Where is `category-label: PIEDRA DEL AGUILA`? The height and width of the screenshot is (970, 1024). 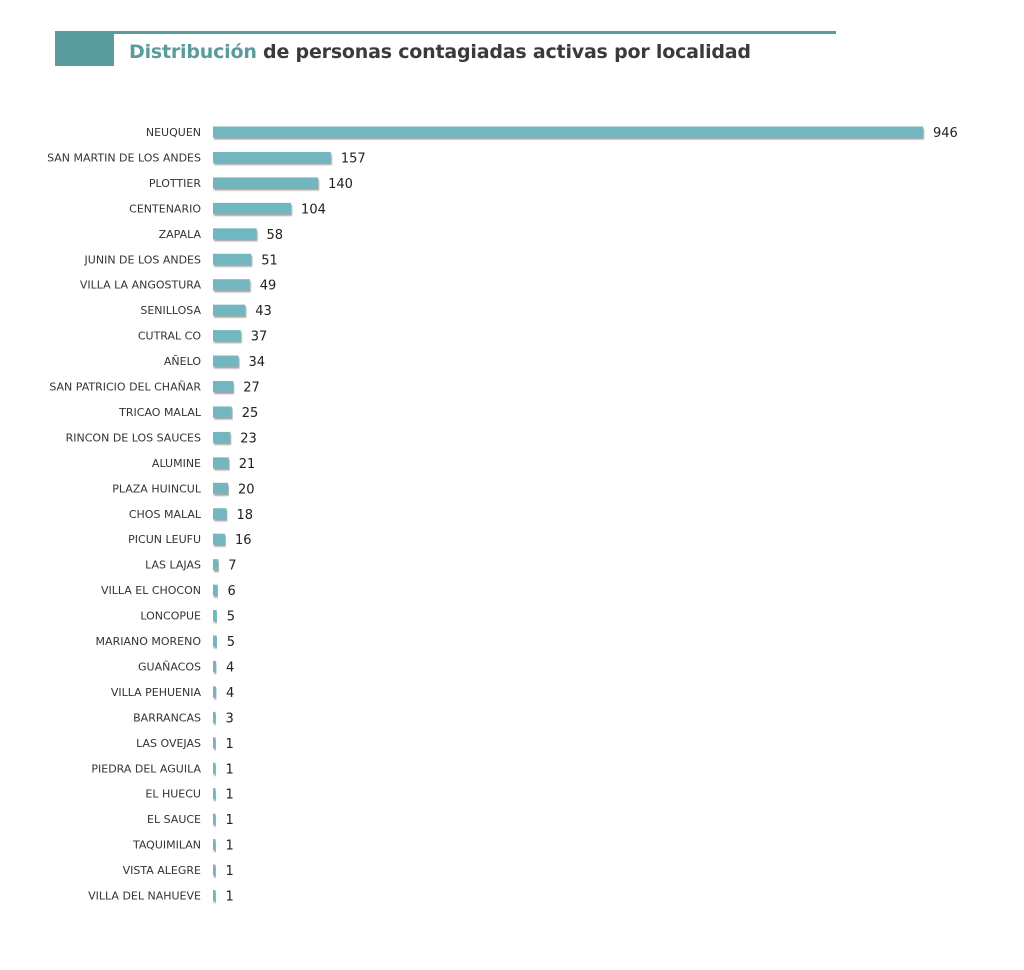
category-label: PIEDRA DEL AGUILA is located at coordinates (146, 768).